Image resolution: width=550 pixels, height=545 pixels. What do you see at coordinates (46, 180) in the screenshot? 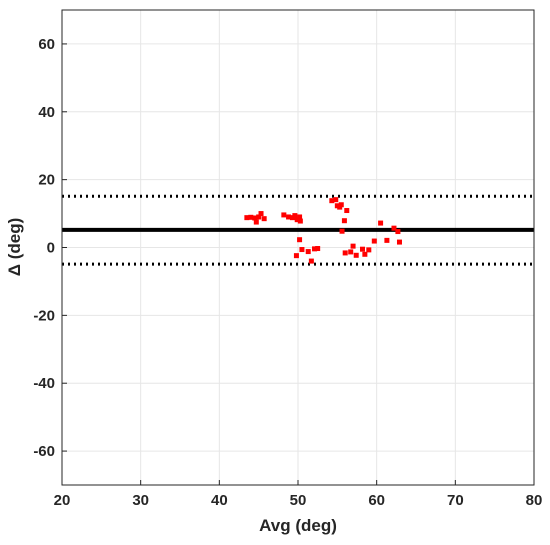
I see `y-tick-label: 20` at bounding box center [46, 180].